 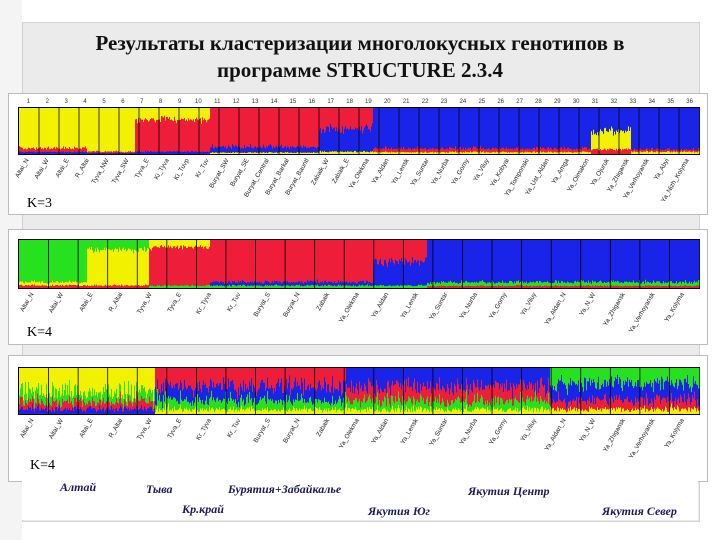 What do you see at coordinates (651, 102) in the screenshot?
I see `population-number: 34` at bounding box center [651, 102].